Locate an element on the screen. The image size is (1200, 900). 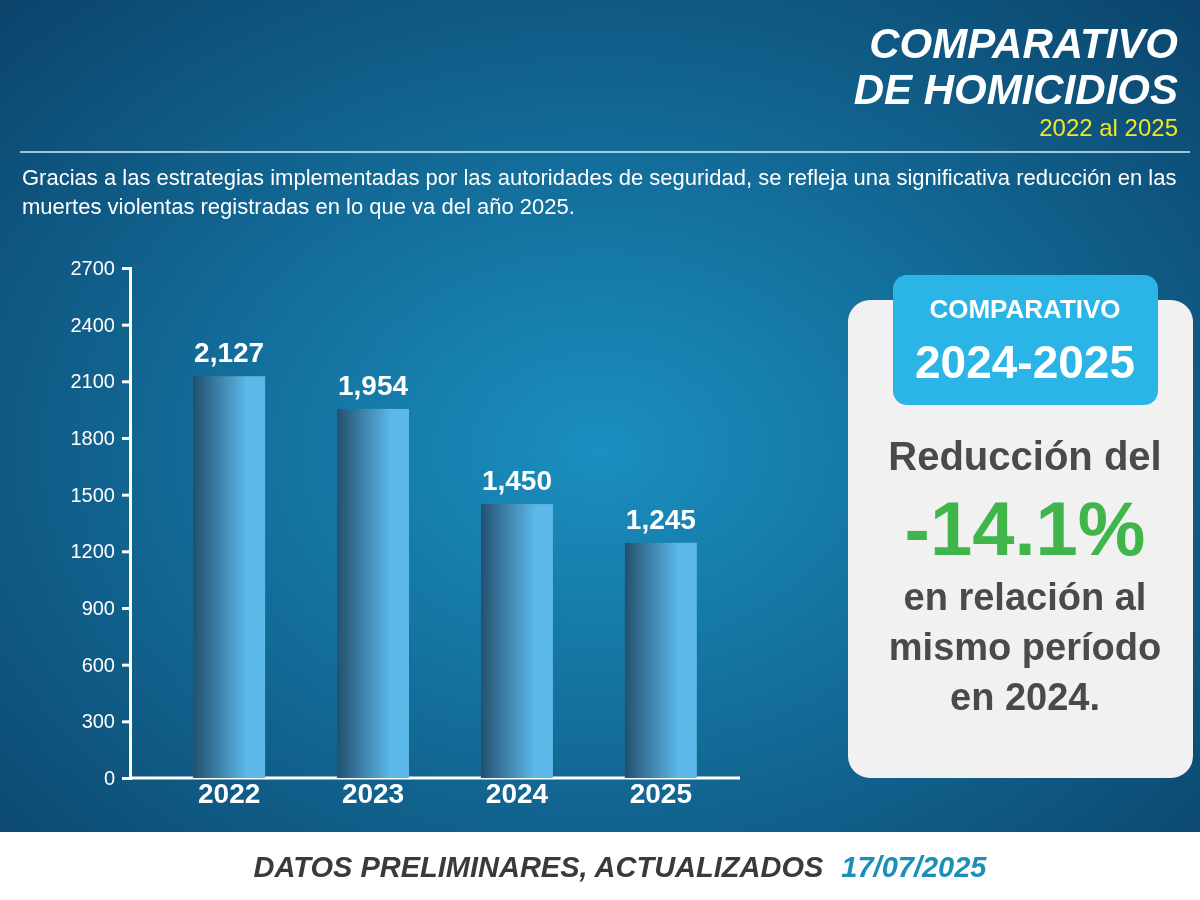
x-tick-label: 2023 is located at coordinates (373, 793).